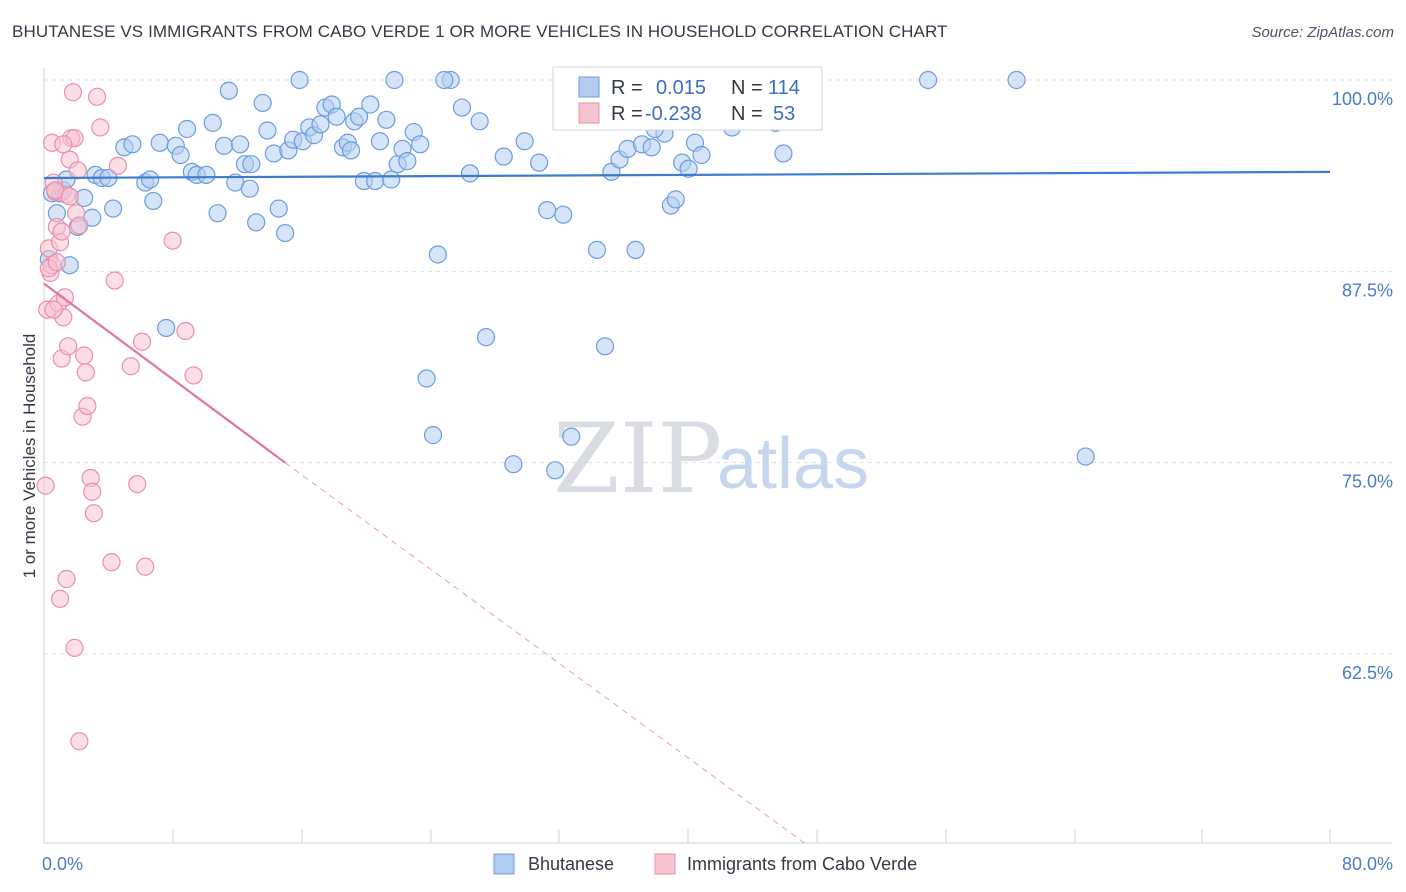  Describe the element at coordinates (747, 114) in the screenshot. I see `legend-n-label-2: N =` at that location.